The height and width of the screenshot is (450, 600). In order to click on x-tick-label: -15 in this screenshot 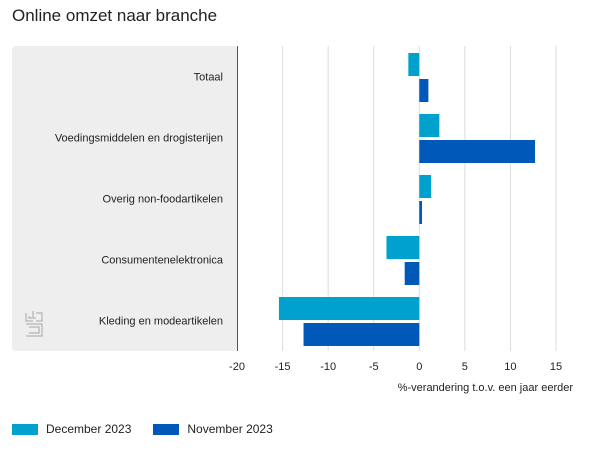, I will do `click(283, 367)`.